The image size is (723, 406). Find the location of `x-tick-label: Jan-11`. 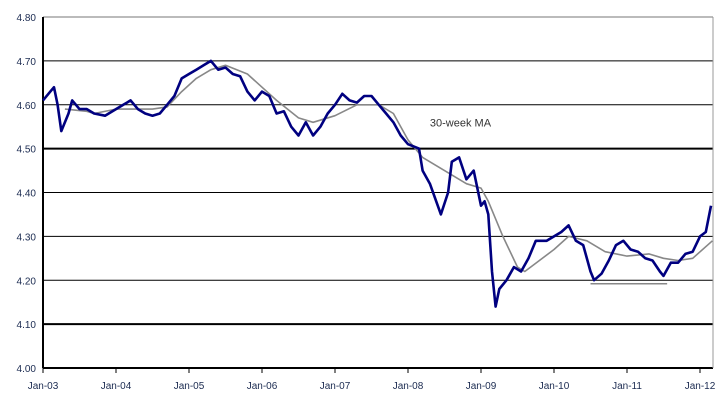

x-tick-label: Jan-11 is located at coordinates (627, 386).